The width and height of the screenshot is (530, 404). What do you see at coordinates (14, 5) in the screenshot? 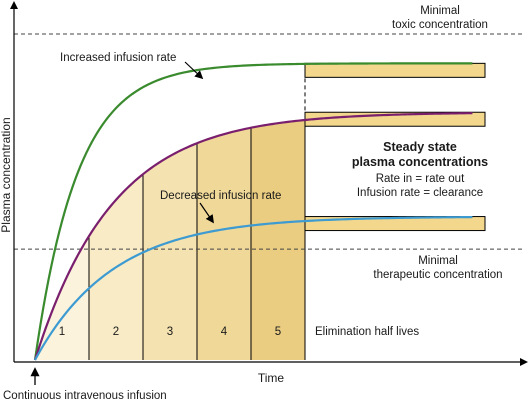
I see `y-axis-arrow` at bounding box center [14, 5].